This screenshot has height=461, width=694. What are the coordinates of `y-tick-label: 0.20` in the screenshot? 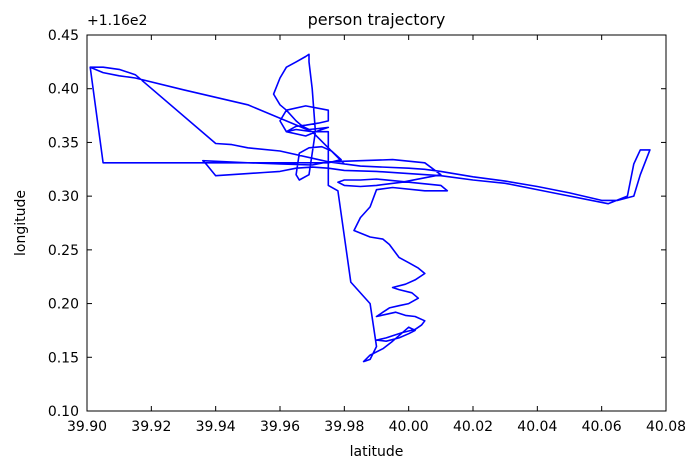 It's located at (63, 305).